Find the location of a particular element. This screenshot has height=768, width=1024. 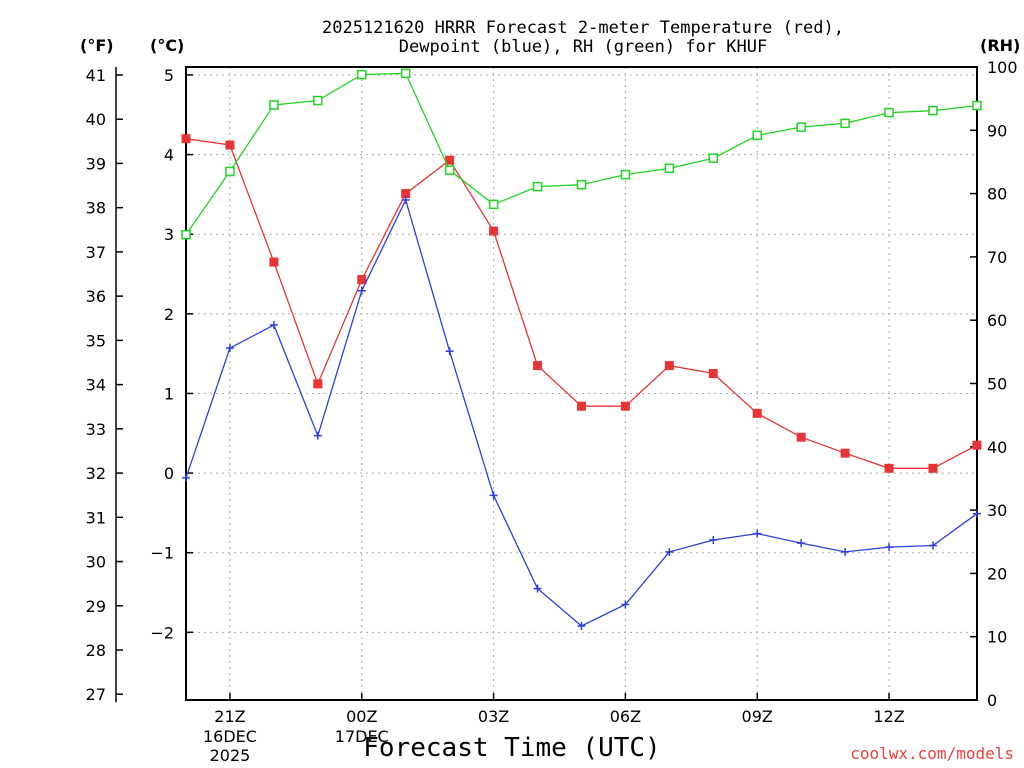

f-tick-label: 34 is located at coordinates (96, 385).